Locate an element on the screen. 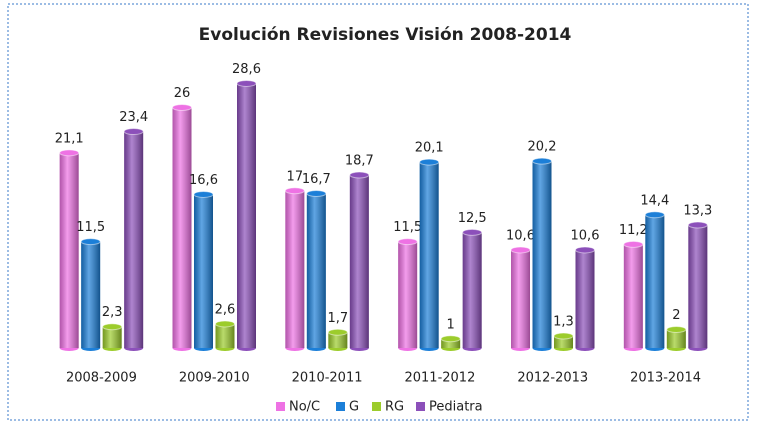  x-tick-label: 2011-2012 is located at coordinates (439, 378).